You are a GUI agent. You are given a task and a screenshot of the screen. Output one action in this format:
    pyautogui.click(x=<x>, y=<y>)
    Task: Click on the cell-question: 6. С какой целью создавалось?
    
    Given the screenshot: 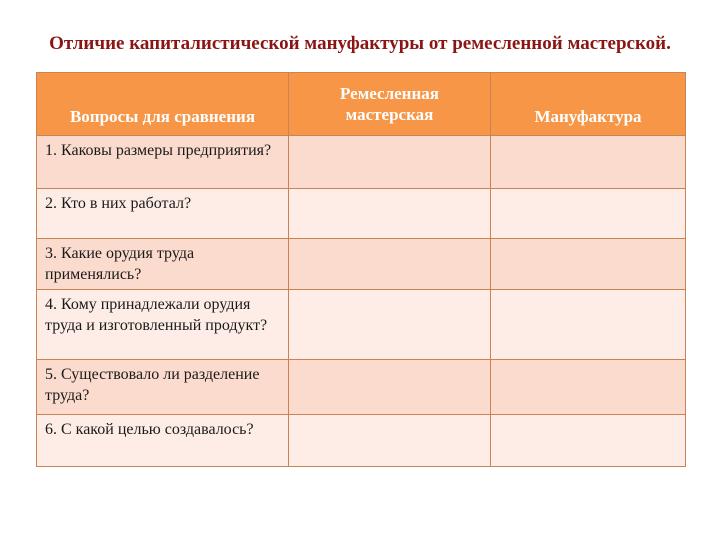 What is the action you would take?
    pyautogui.click(x=162, y=440)
    